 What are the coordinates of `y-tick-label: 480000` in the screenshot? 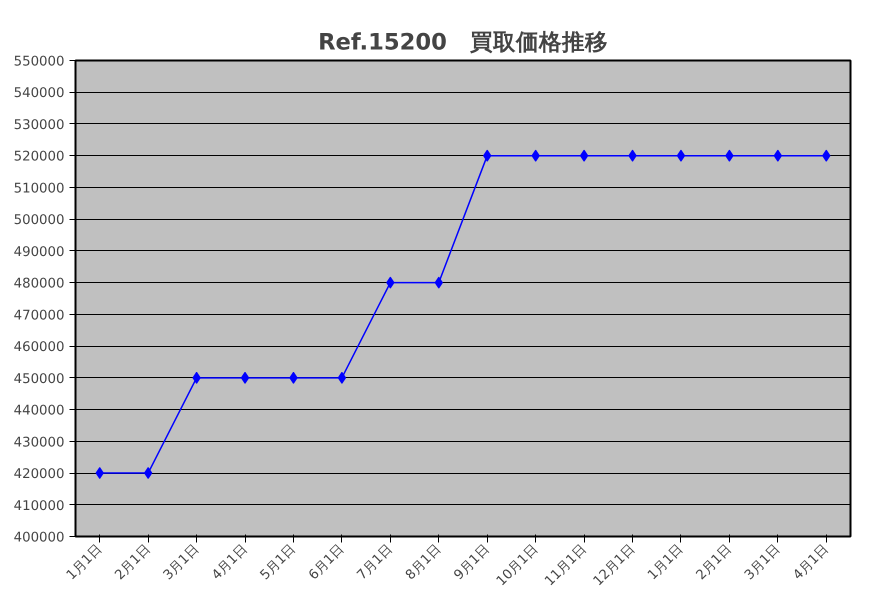 It's located at (39, 284).